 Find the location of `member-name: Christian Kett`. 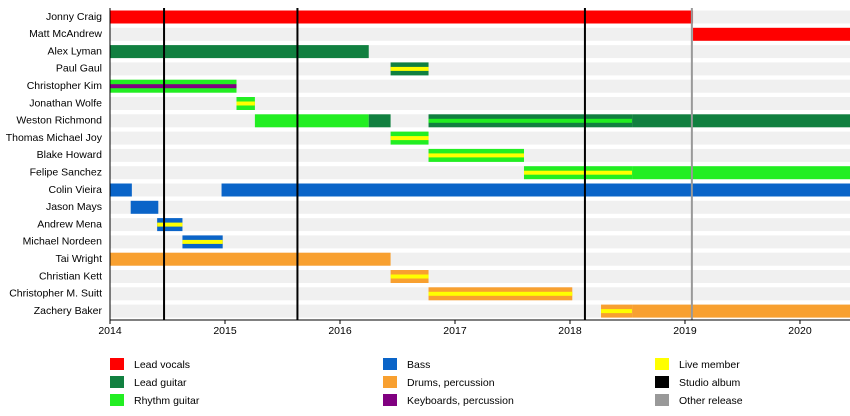

member-name: Christian Kett is located at coordinates (70, 276).